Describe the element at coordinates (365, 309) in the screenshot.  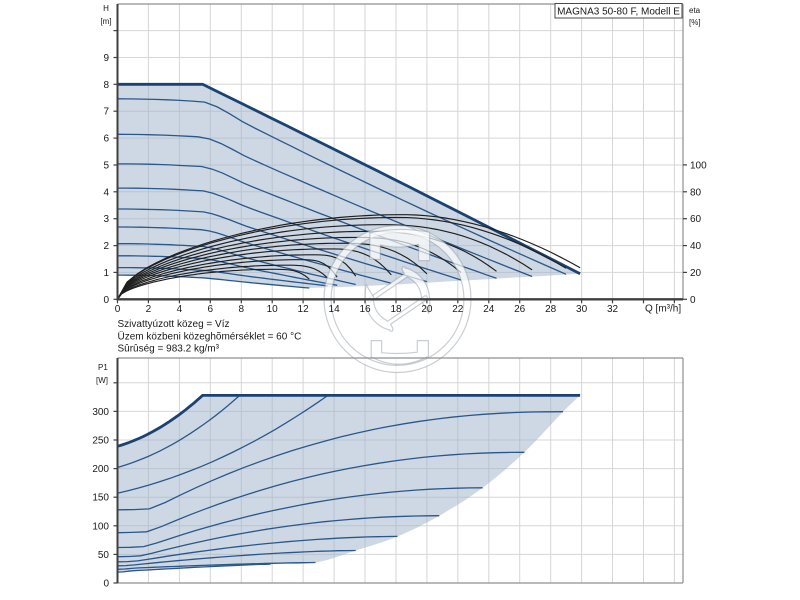
I see `svg-text: 16` at that location.